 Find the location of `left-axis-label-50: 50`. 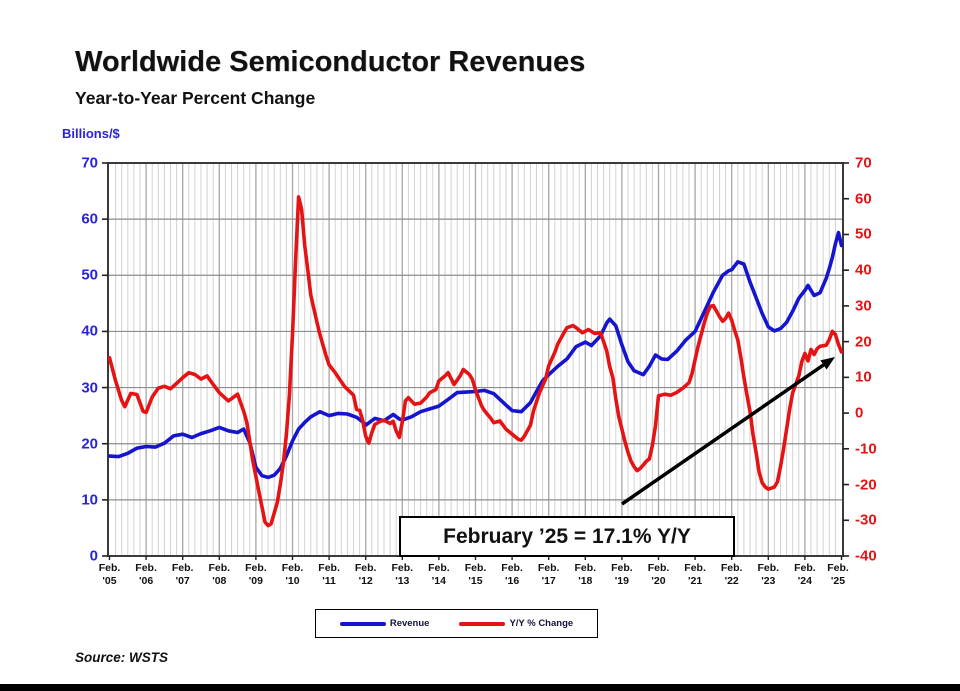

left-axis-label-50: 50 is located at coordinates (89, 275).